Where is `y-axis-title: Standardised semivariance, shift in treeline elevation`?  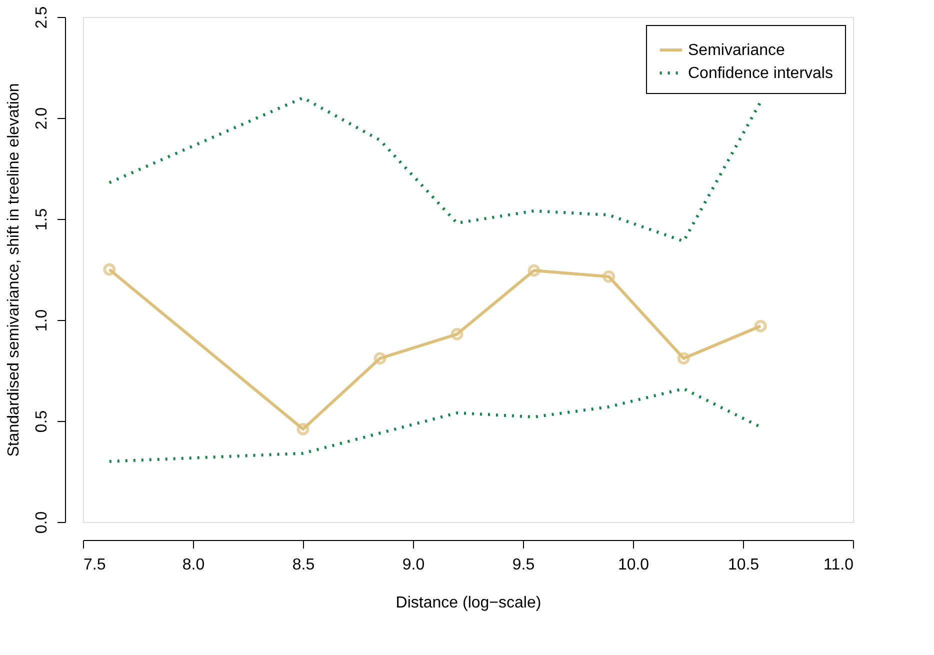
y-axis-title: Standardised semivariance, shift in treeline elevation is located at coordinates (14, 270).